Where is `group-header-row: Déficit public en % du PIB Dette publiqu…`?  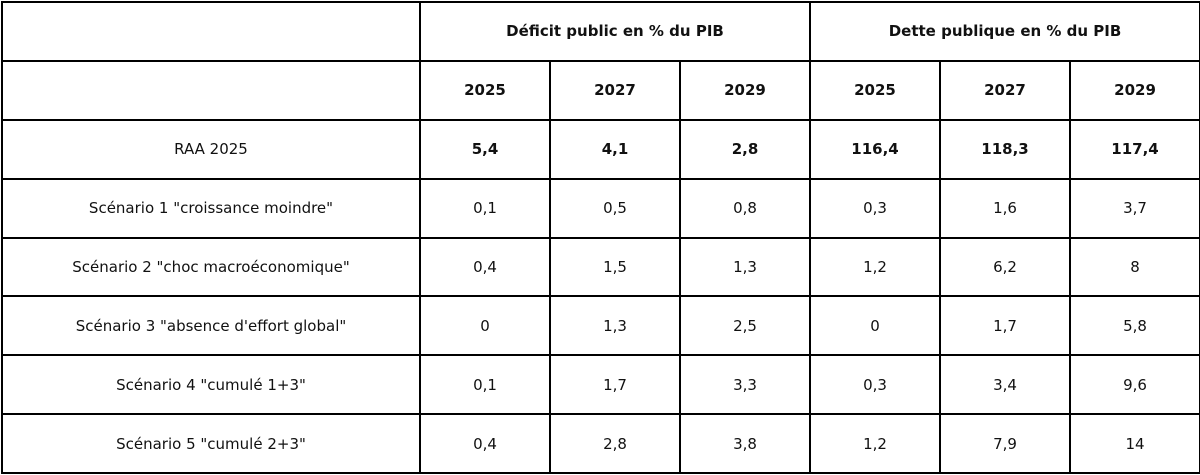 group-header-row: Déficit public en % du PIB Dette publiqu… is located at coordinates (600, 31).